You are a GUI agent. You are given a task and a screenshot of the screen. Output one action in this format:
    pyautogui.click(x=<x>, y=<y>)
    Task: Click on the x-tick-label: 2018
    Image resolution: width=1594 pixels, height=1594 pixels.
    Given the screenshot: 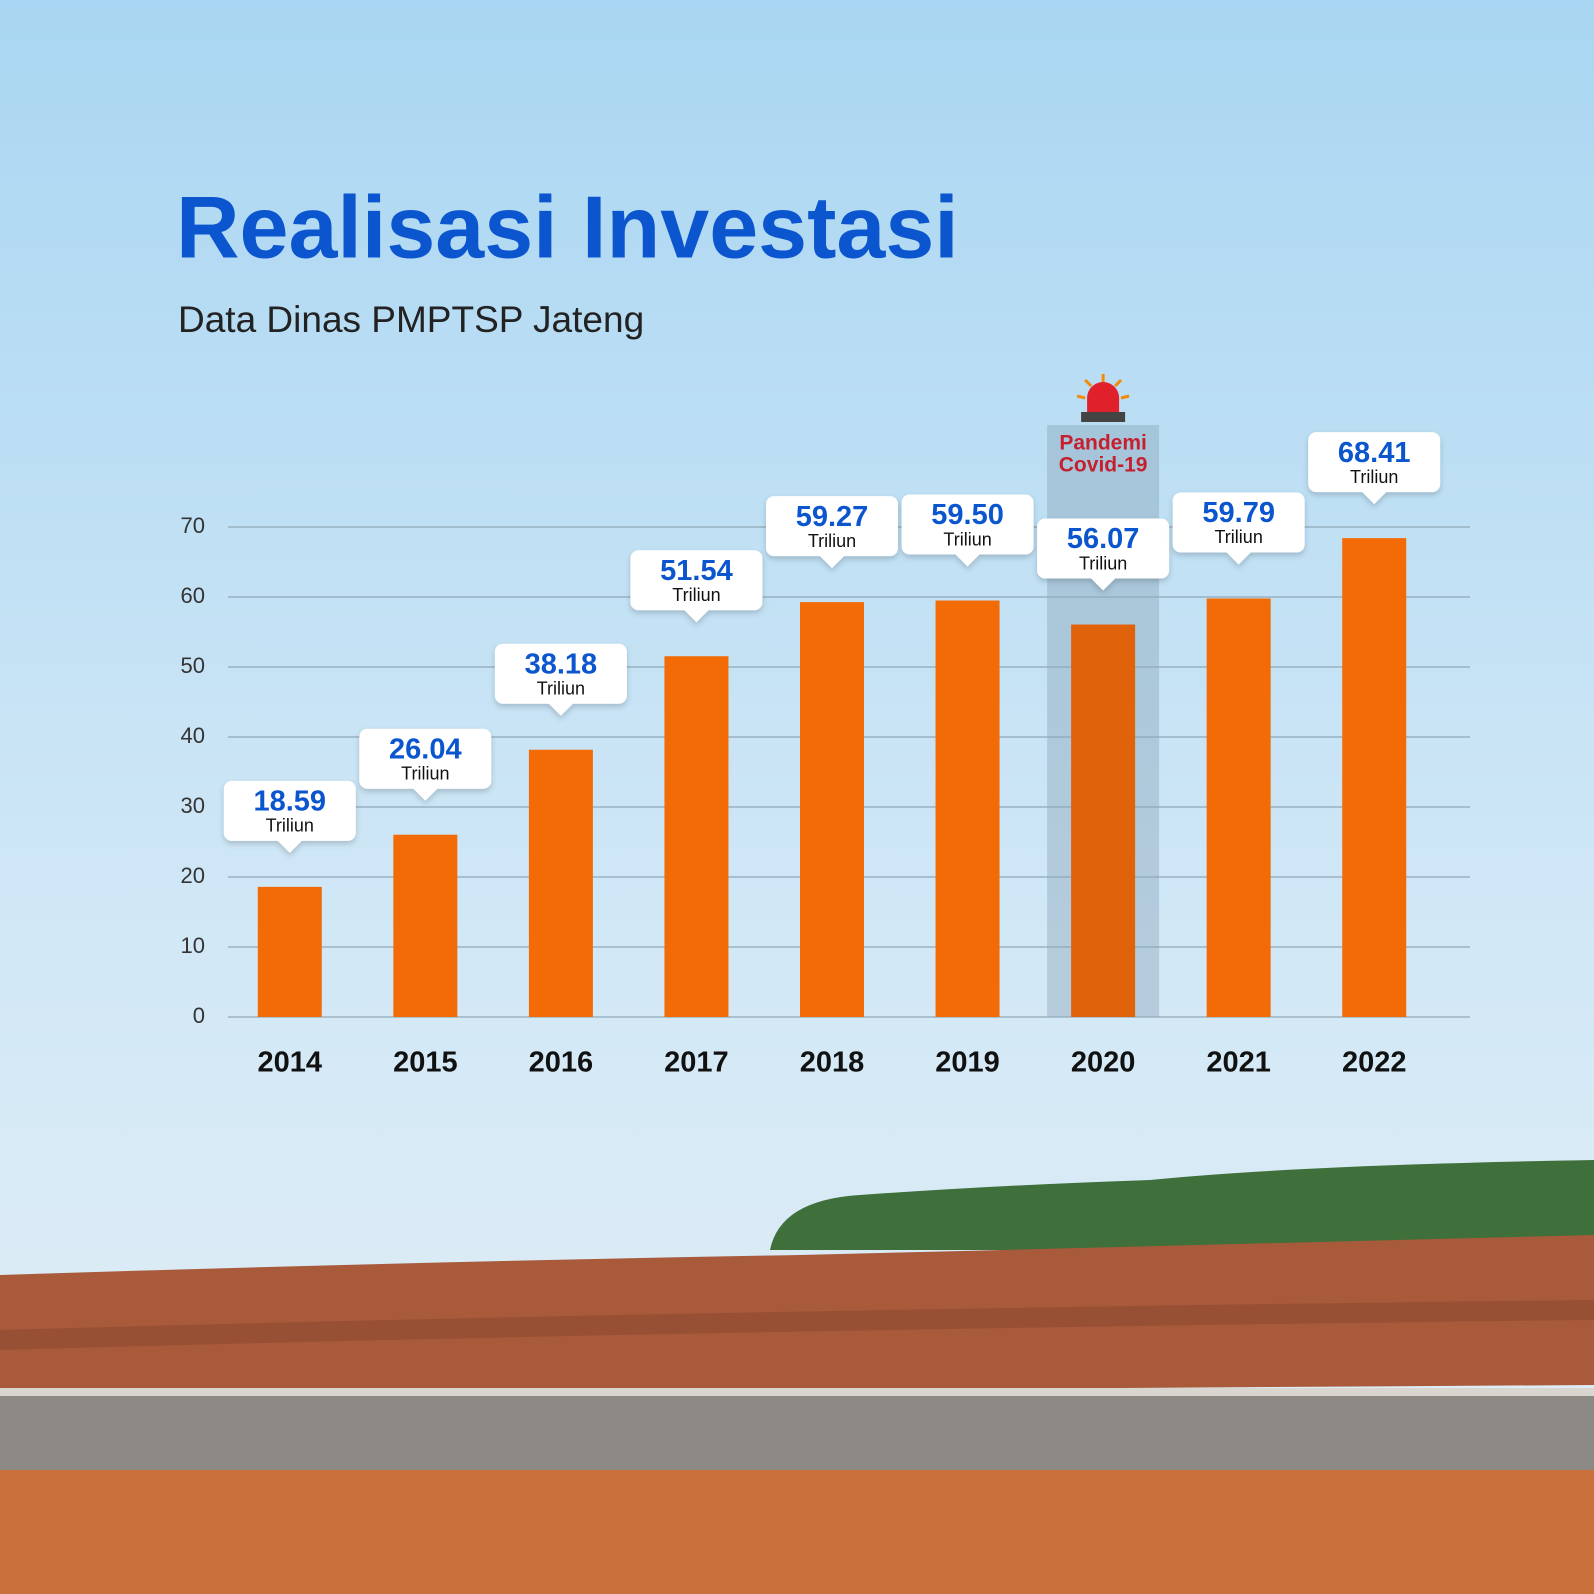 What is the action you would take?
    pyautogui.click(x=832, y=1063)
    